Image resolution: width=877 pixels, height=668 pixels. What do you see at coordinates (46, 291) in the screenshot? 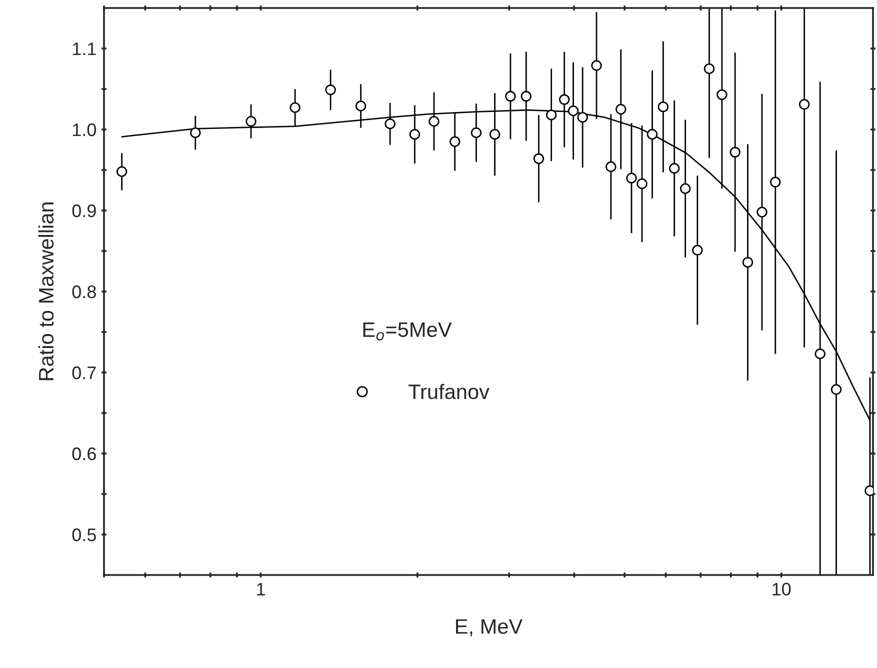
I see `y-axis-title: Ratio to Maxwellian` at bounding box center [46, 291].